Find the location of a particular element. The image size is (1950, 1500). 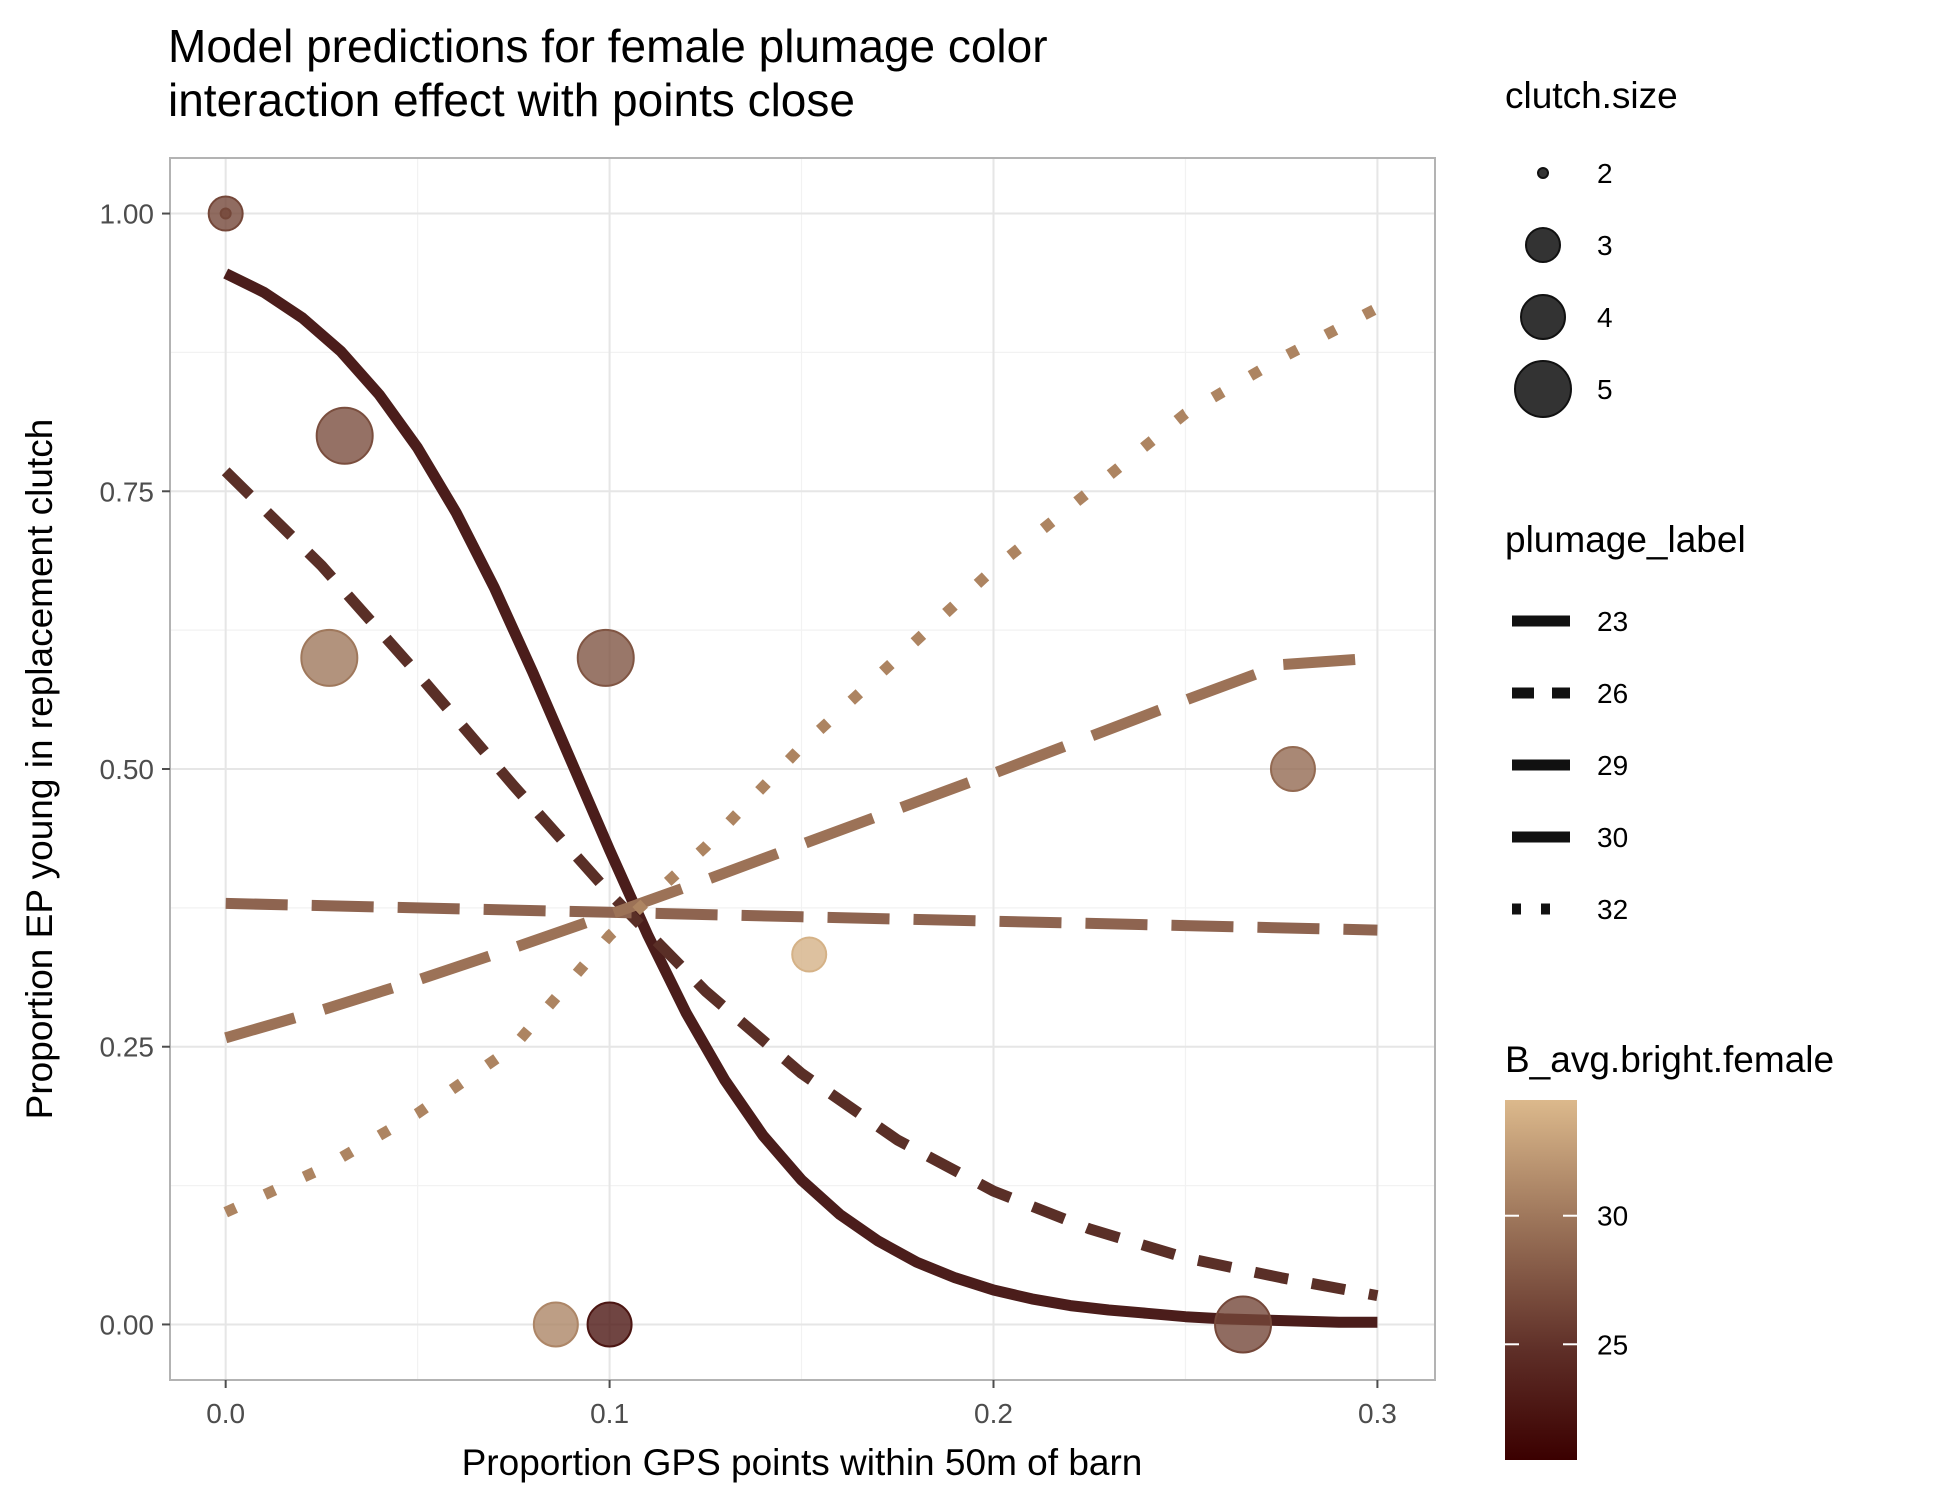

legend-line-title: plumage_label is located at coordinates (1625, 539).